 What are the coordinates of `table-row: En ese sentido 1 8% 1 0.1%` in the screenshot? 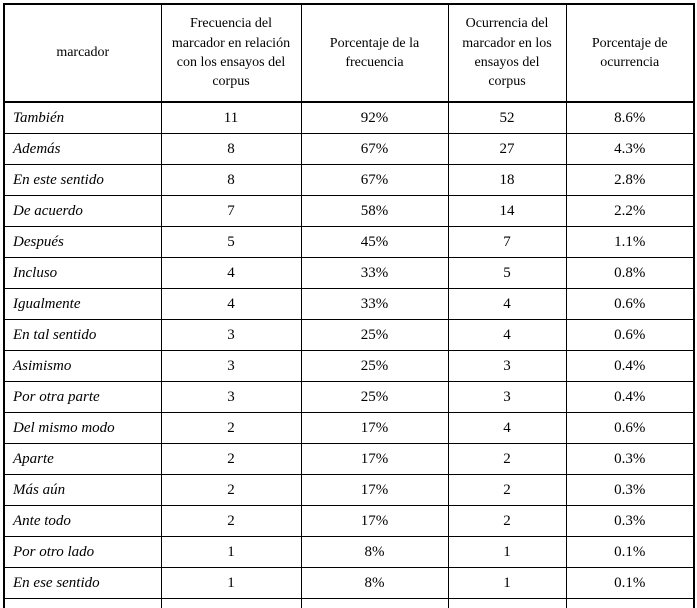 It's located at (349, 583).